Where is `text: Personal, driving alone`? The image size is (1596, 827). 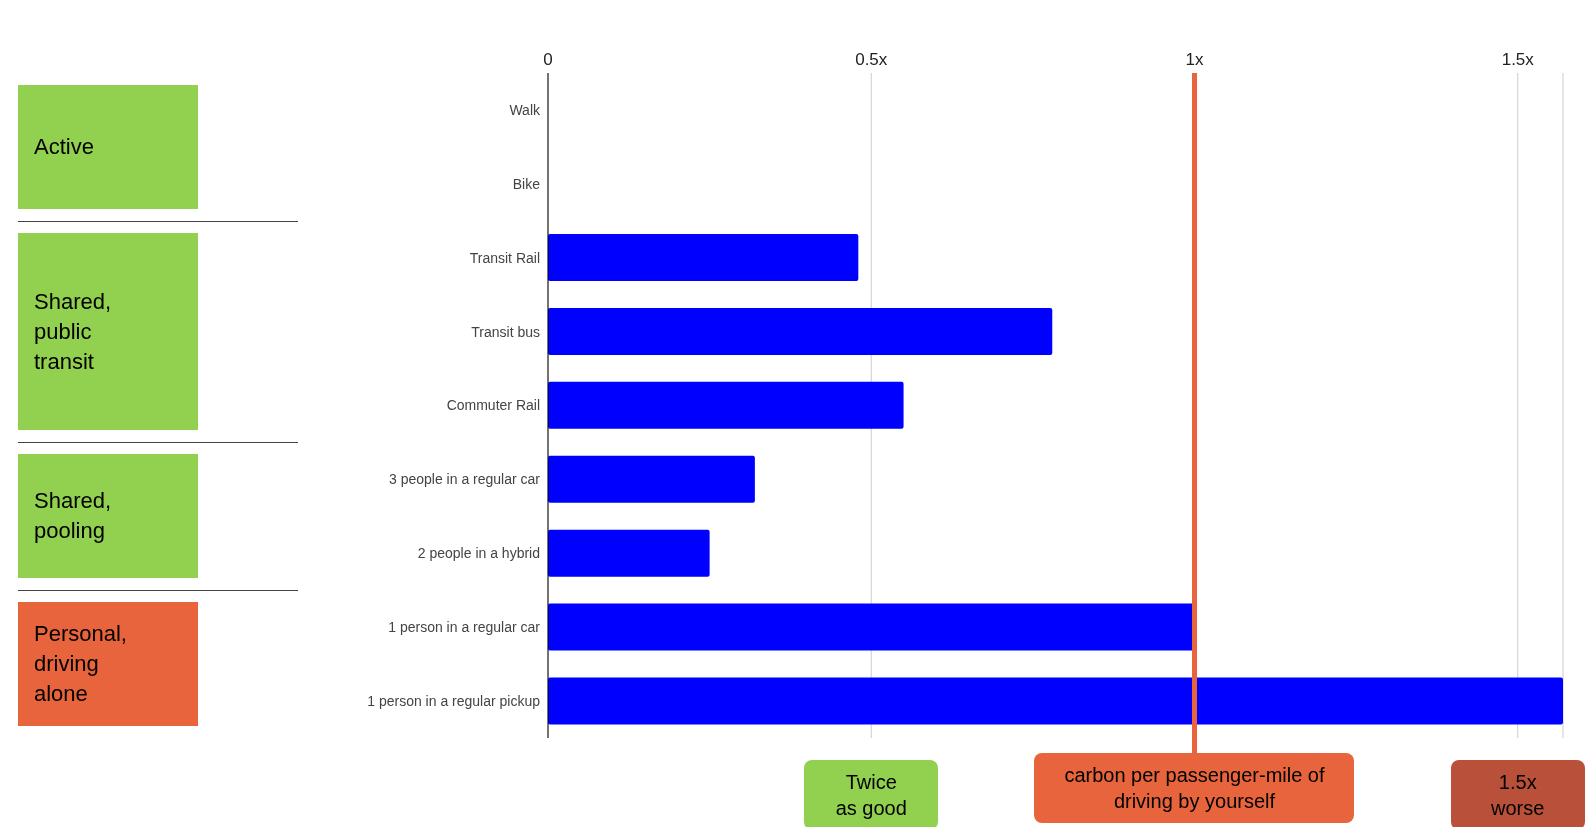
text: Personal, driving alone is located at coordinates (81, 664).